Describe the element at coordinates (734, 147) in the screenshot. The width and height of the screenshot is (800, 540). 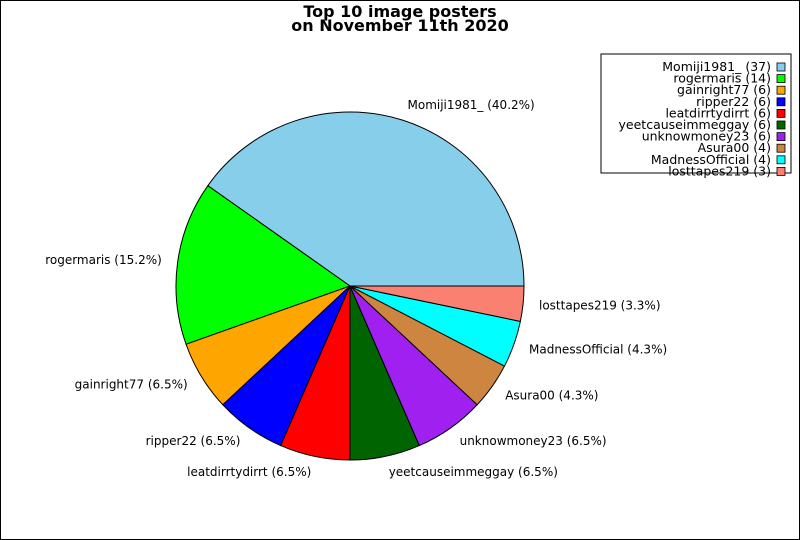
I see `legend-entry-label: Asura00 (4)` at that location.